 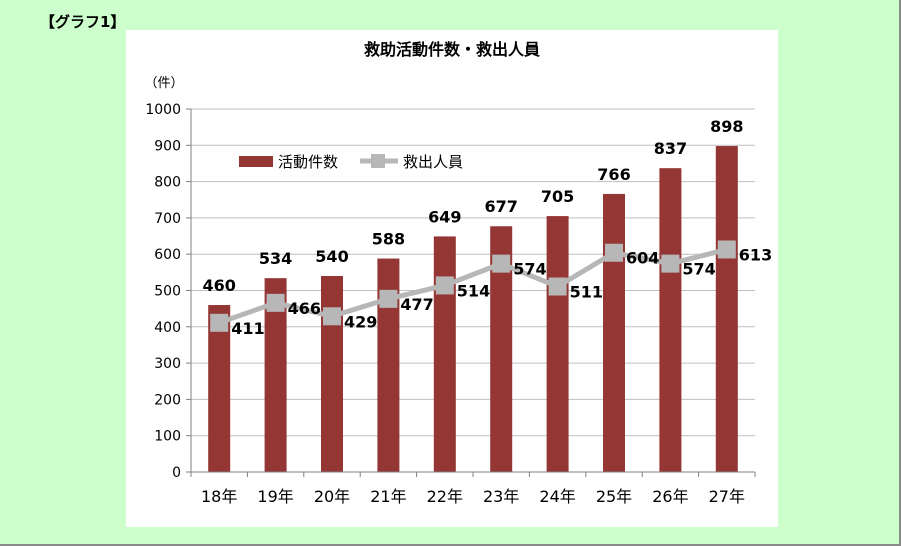 I want to click on y-tick-label: 700, so click(x=167, y=219).